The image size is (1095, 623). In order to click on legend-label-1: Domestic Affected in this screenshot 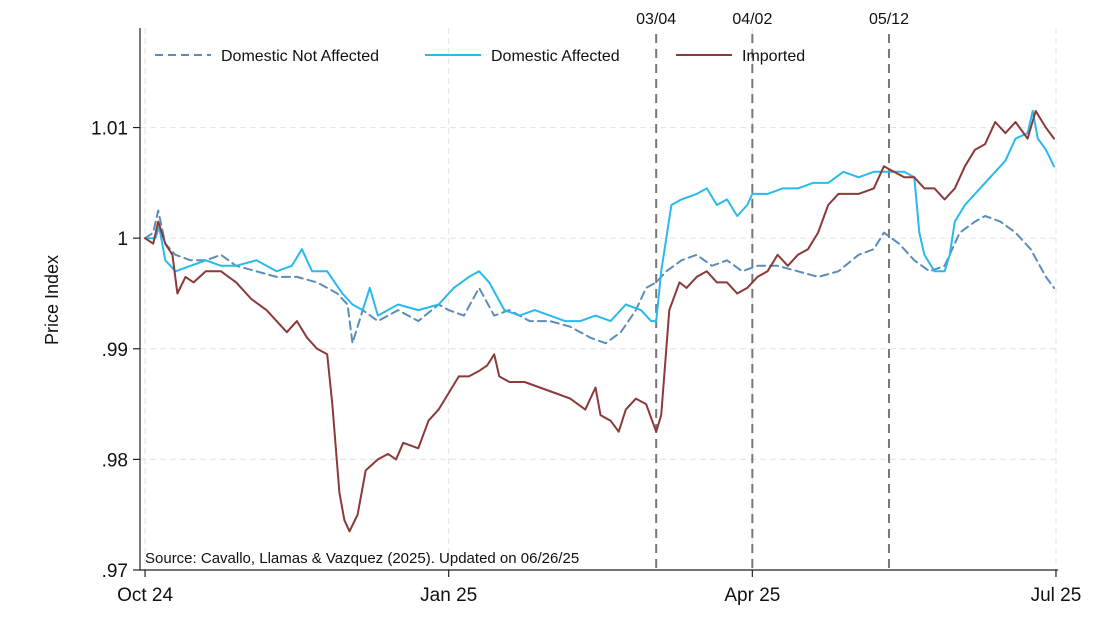, I will do `click(555, 56)`.